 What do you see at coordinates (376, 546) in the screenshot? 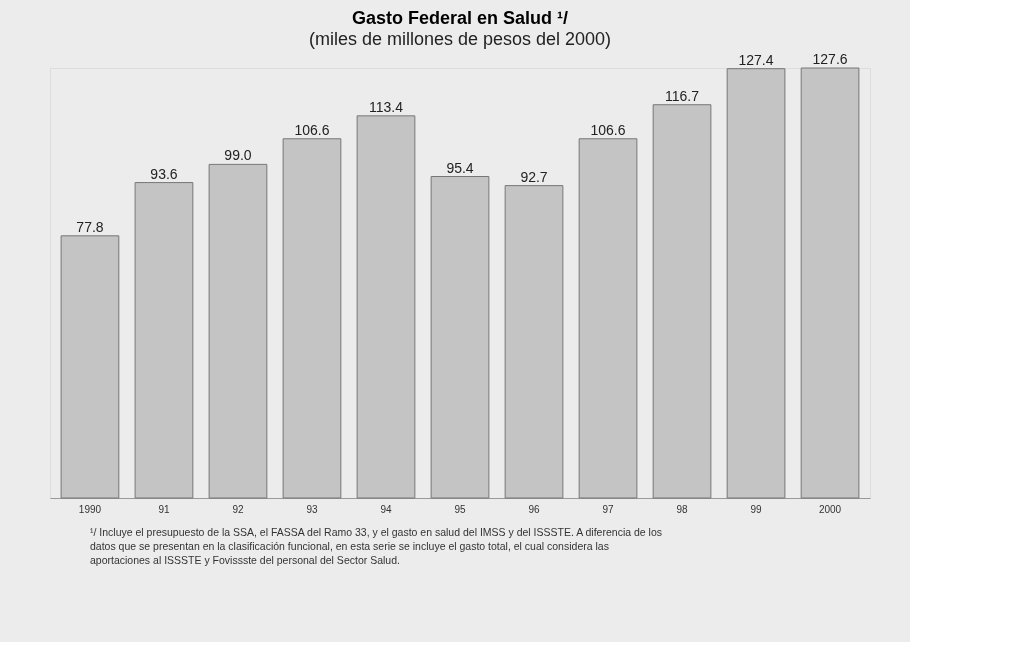
I see `text: ¹/ Incluye el presupuesto de la SSA, el FASSA del Ramo 33, y el gasto en salud del IMSS y del ISSSTE. A diferencia de los datos que se presentan en la clasificación funcional, en esta serie se incluye el gasto total, el cual considera las aportaciones al ISSSTE y Fovissste del personal del Sector Salud.` at bounding box center [376, 546].